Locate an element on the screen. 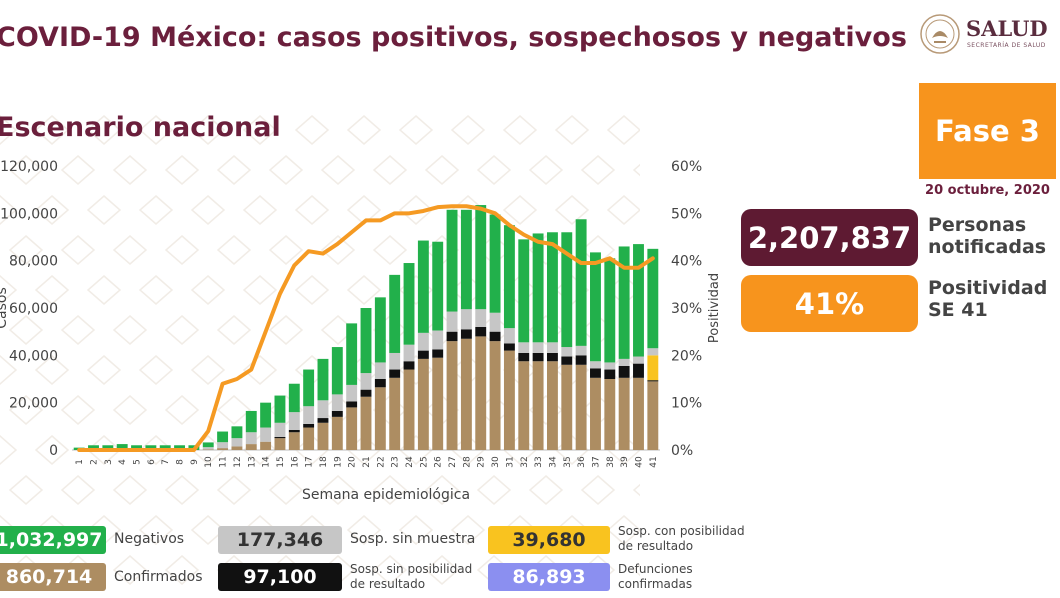  x-tick-label: 8 is located at coordinates (181, 462).